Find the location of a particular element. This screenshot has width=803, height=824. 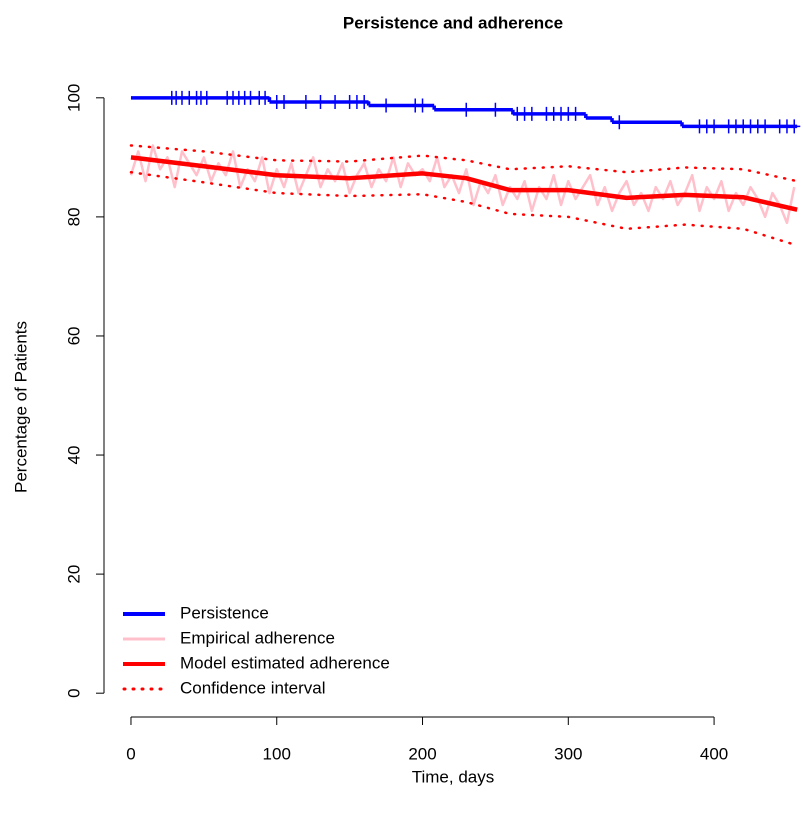

x-tick-label: 0 is located at coordinates (130, 753).